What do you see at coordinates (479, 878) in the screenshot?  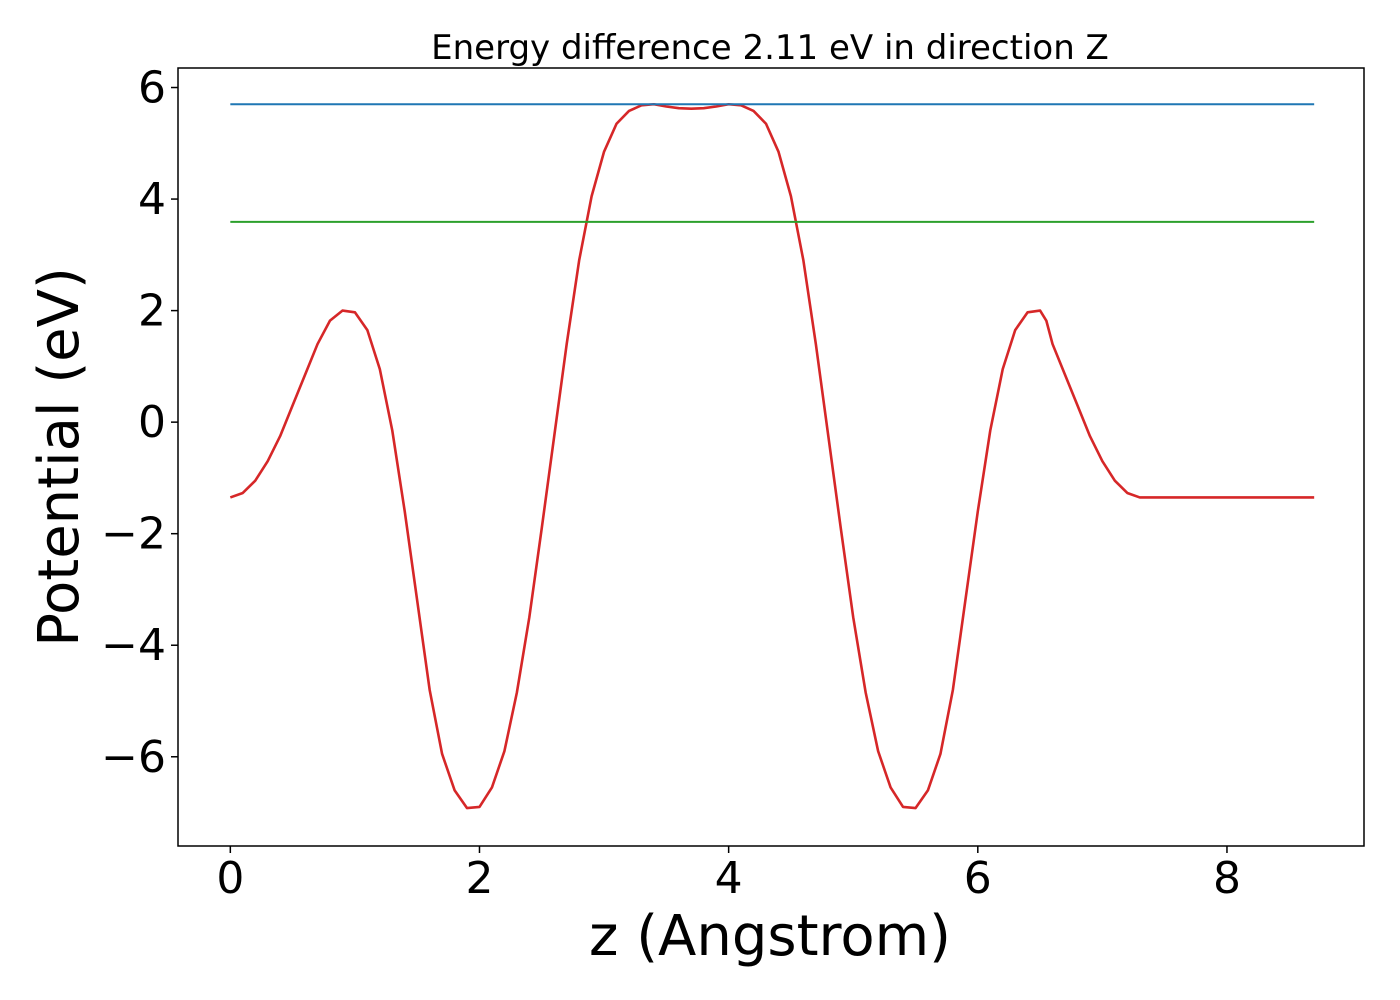 I see `x-tick-label: 2` at bounding box center [479, 878].